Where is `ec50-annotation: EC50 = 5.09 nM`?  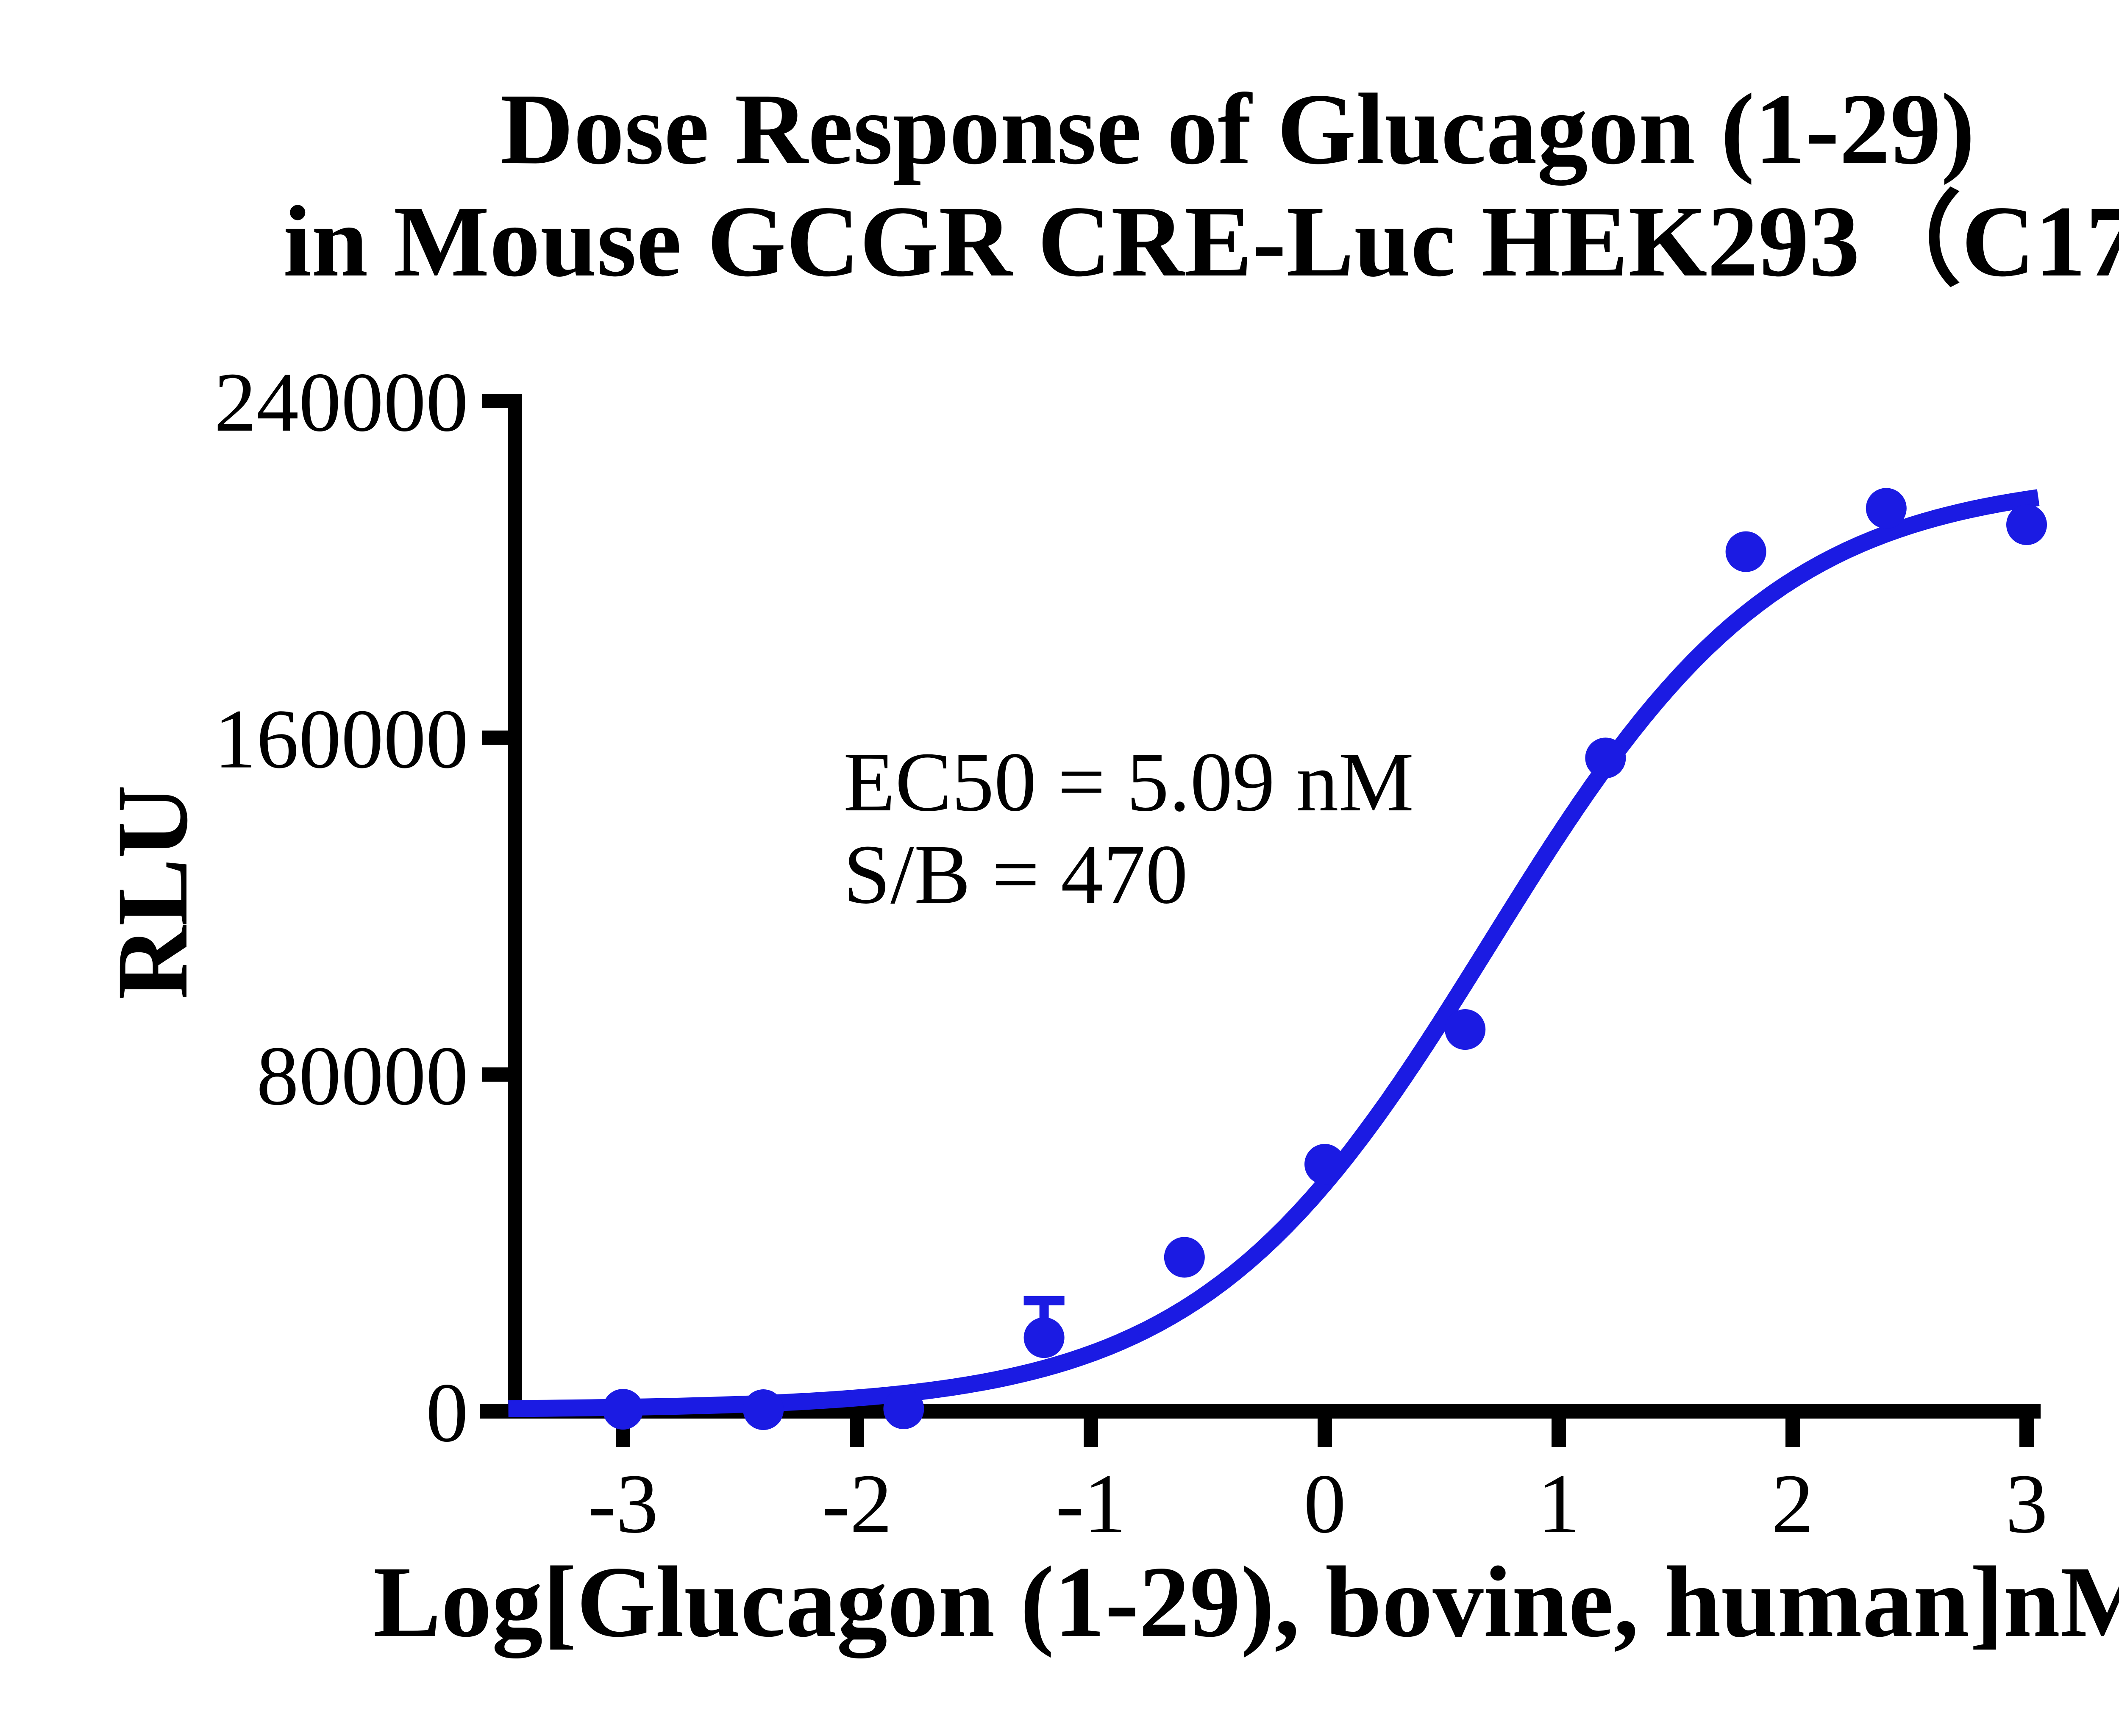
ec50-annotation: EC50 = 5.09 nM is located at coordinates (1128, 782).